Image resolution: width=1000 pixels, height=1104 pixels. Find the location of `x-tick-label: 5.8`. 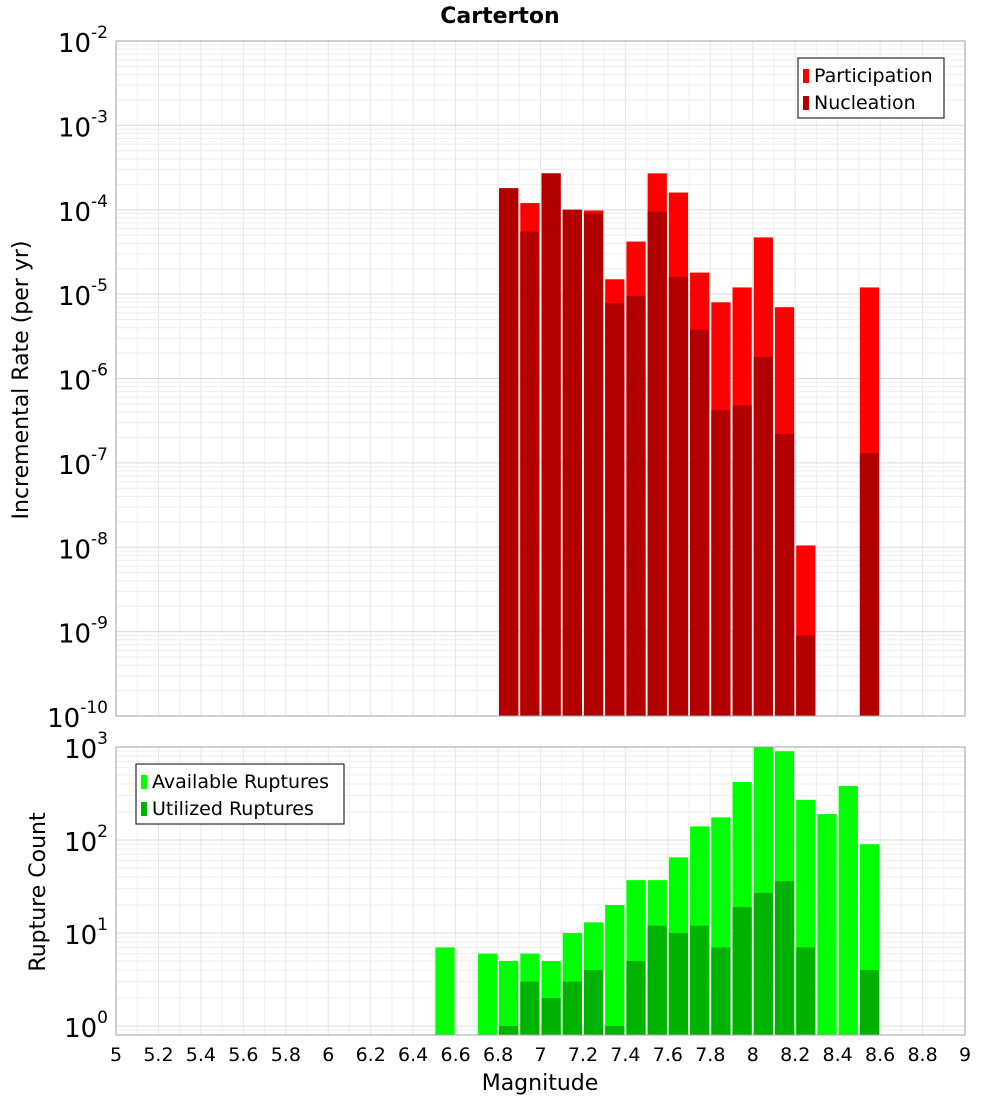

x-tick-label: 5.8 is located at coordinates (286, 1055).